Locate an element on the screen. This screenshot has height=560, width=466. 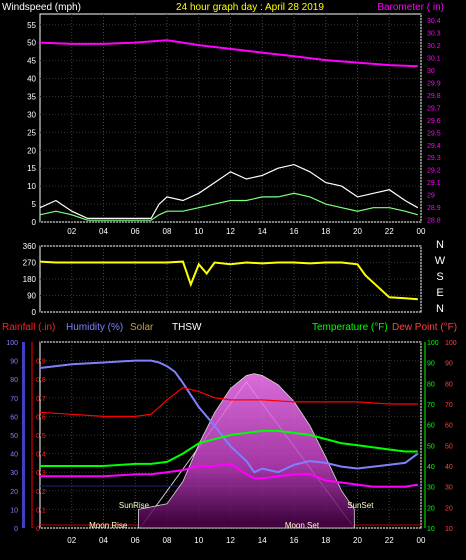
wind-tick-label: 30 is located at coordinates (31, 114).